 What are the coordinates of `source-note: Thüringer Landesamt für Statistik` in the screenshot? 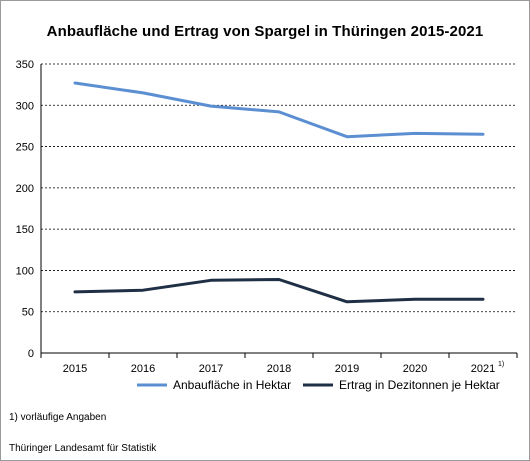 It's located at (83, 448).